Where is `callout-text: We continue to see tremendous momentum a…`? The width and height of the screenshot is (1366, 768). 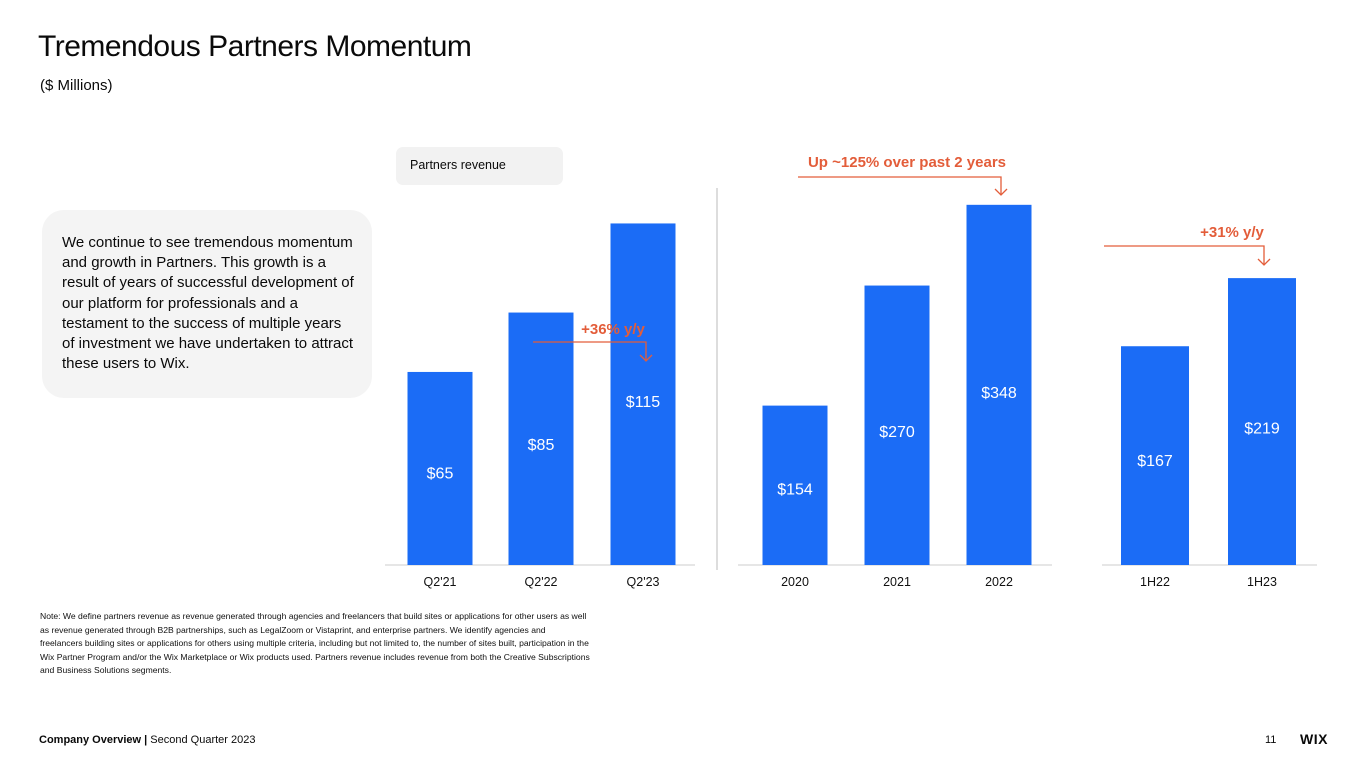 callout-text: We continue to see tremendous momentum a… is located at coordinates (208, 303).